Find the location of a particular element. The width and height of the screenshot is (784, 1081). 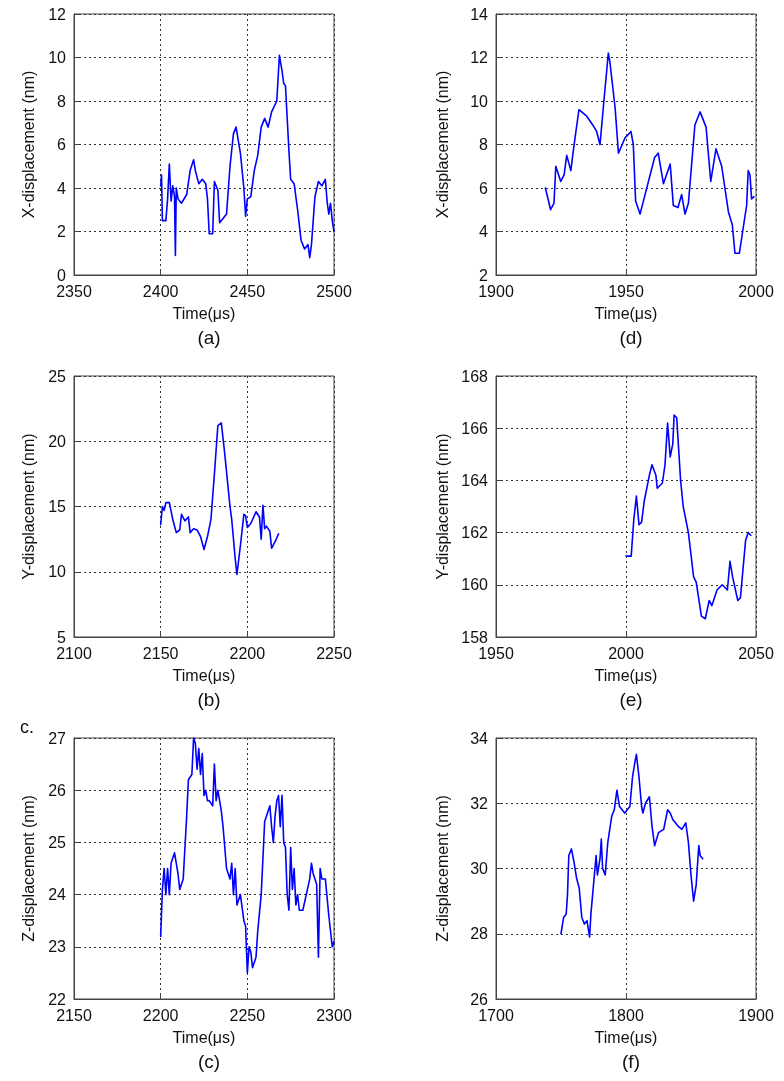

text: (f) is located at coordinates (631, 1061).